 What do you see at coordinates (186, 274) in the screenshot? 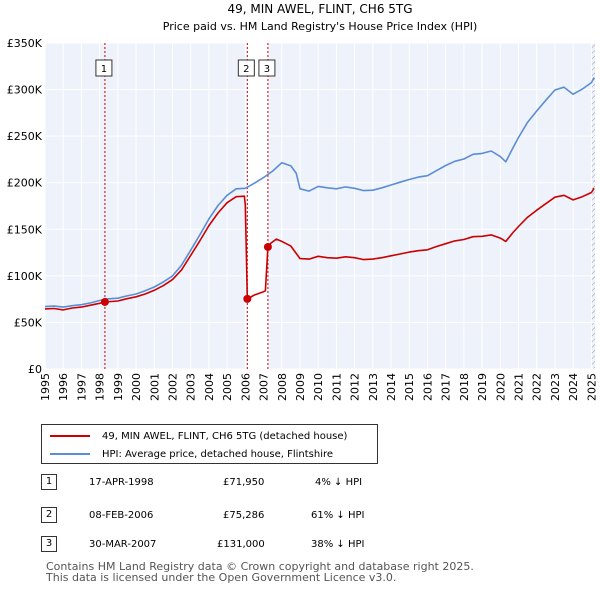
I see `sale-markers` at bounding box center [186, 274].